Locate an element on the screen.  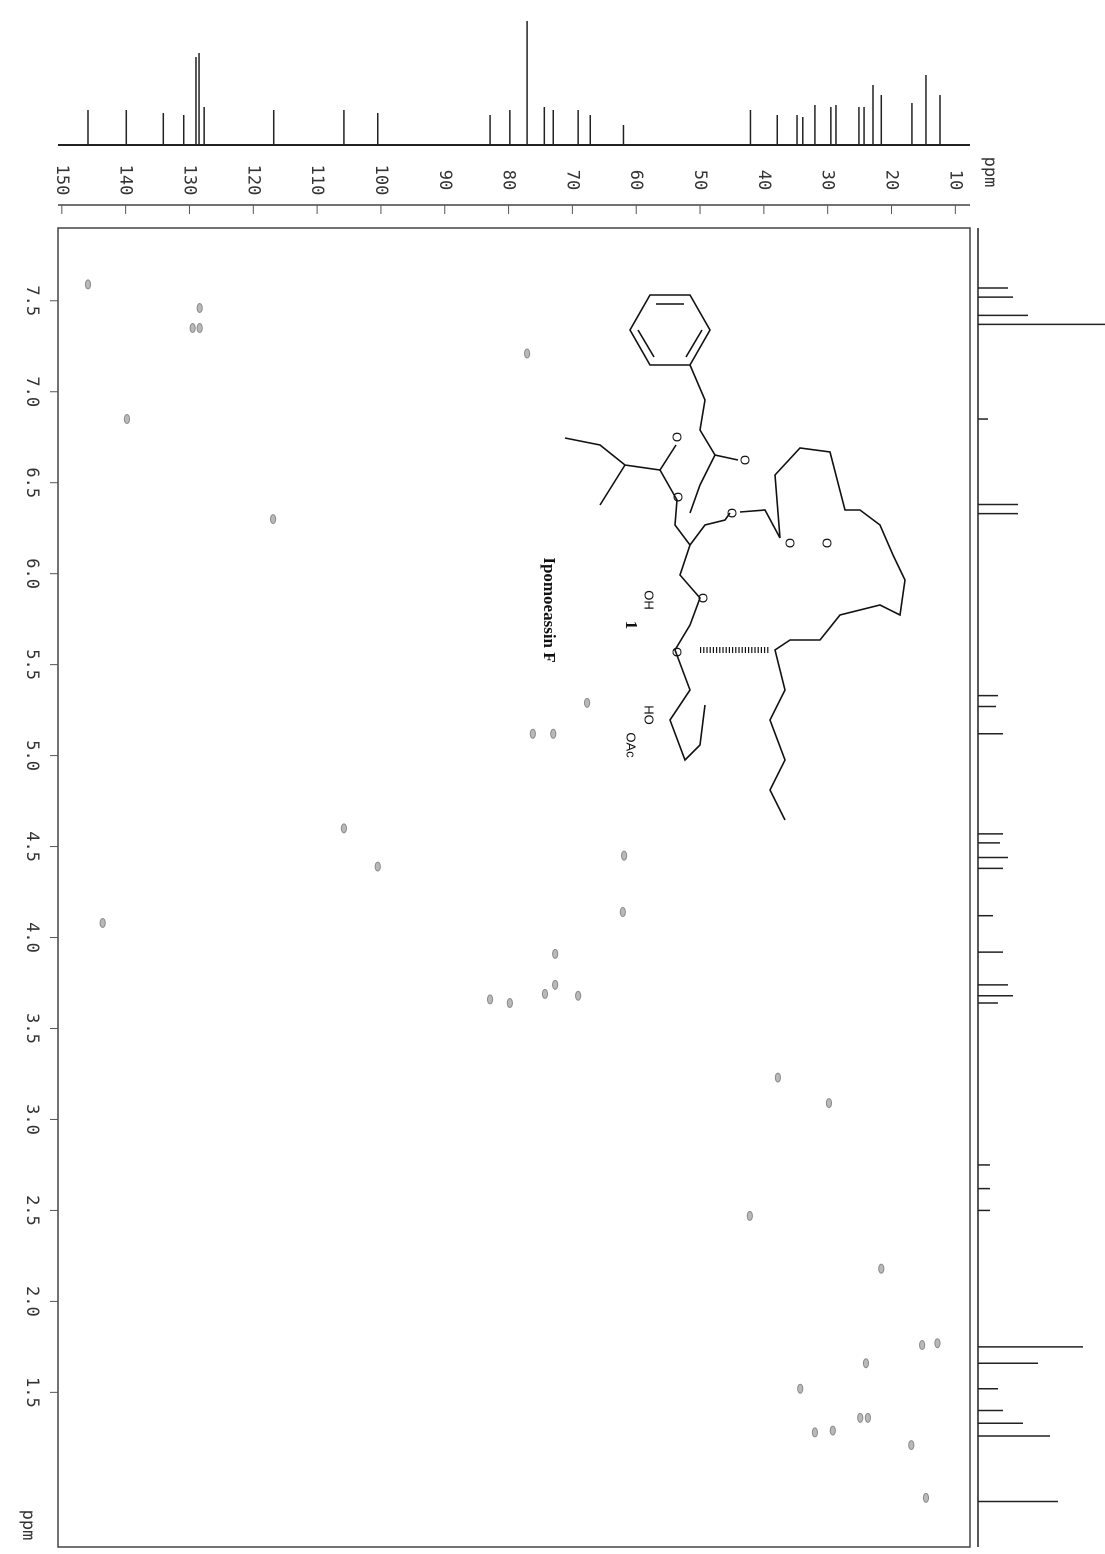
y-tick-label: 4.5 is located at coordinates (32, 846).